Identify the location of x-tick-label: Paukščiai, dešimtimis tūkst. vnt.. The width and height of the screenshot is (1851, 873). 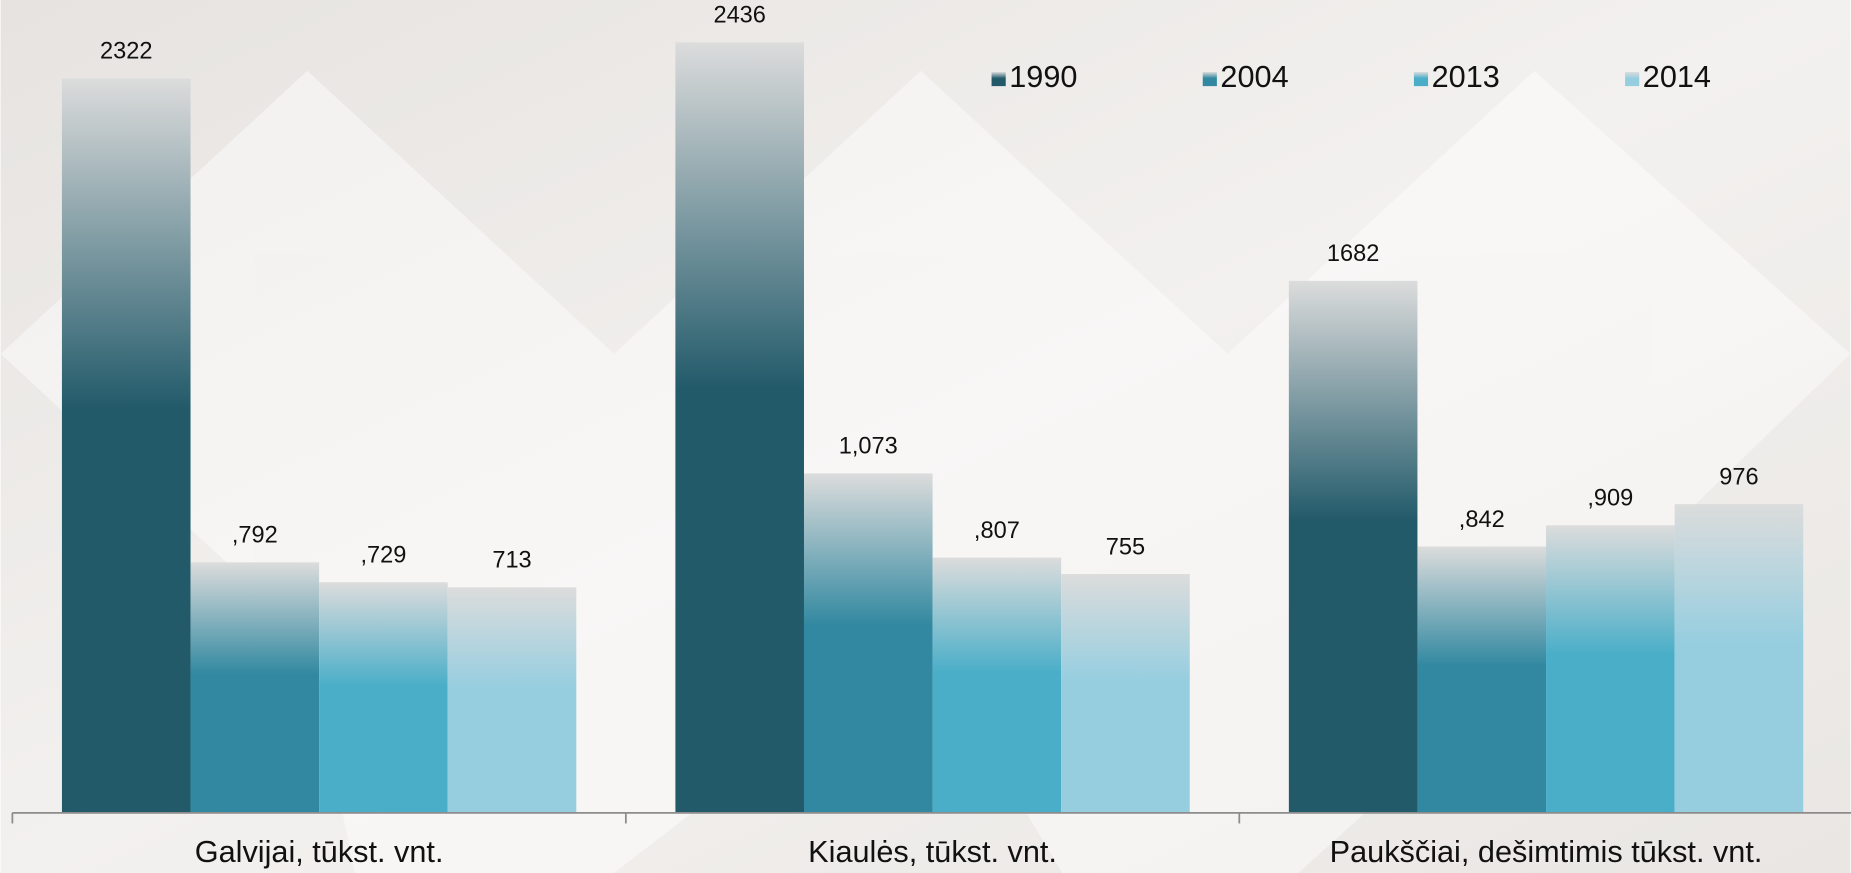
(1546, 852).